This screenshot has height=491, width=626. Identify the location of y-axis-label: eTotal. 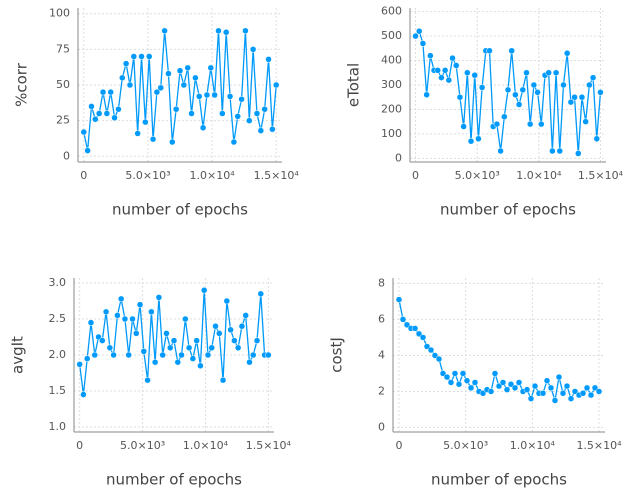
(354, 85).